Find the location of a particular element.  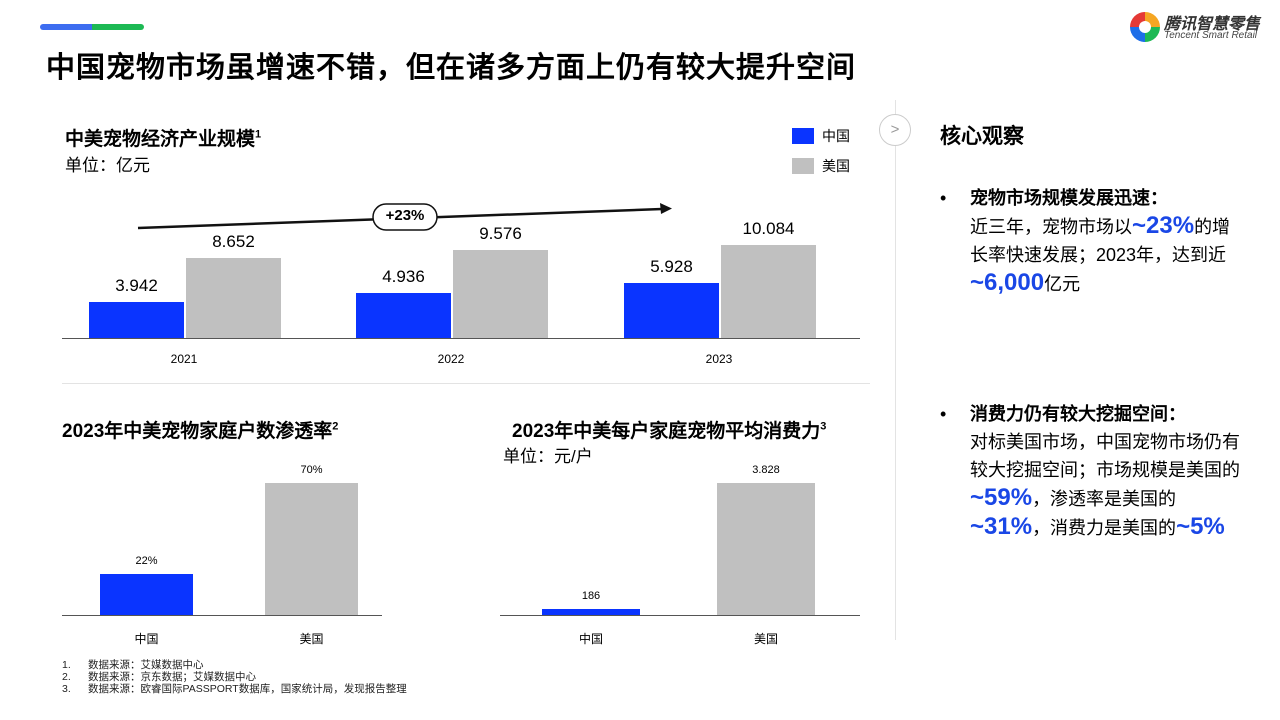

growth-label: +23% is located at coordinates (405, 215).